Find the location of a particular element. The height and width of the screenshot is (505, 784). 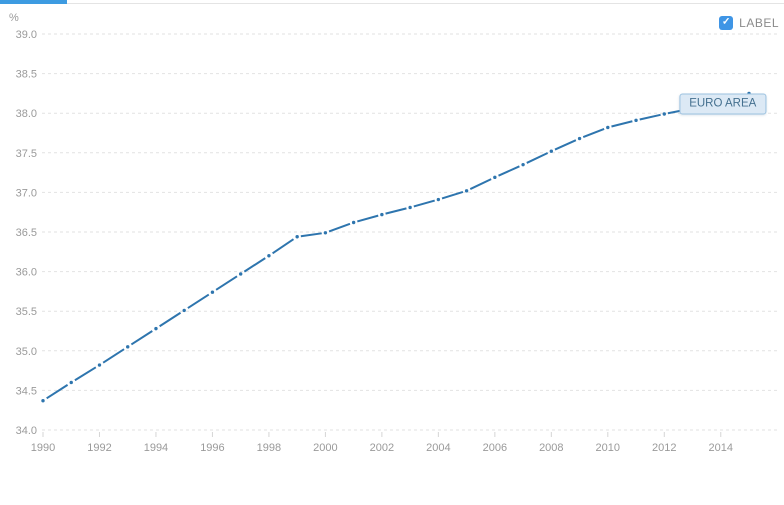

y-tick-label: 37.5 is located at coordinates (26, 154).